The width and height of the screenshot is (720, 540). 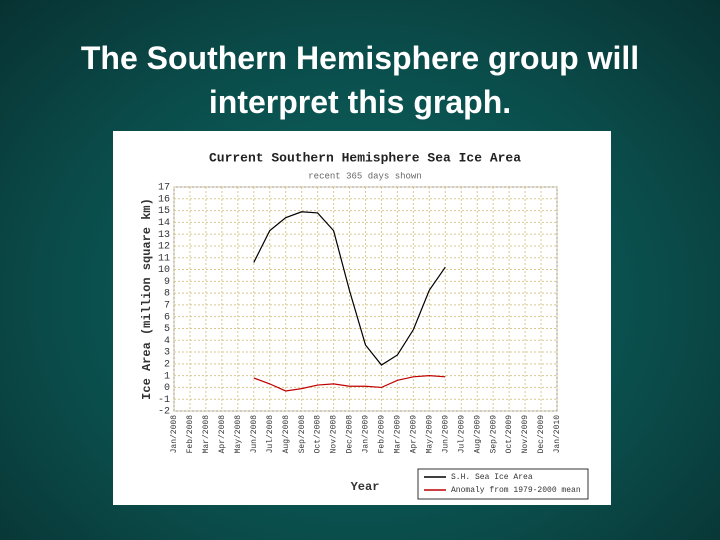 I want to click on x-tick-label: Dec/2008, so click(x=350, y=434).